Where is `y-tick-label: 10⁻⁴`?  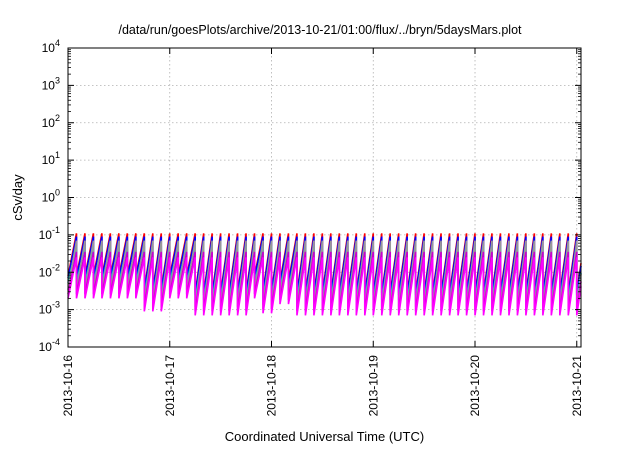 y-tick-label: 10⁻⁴ is located at coordinates (49, 345).